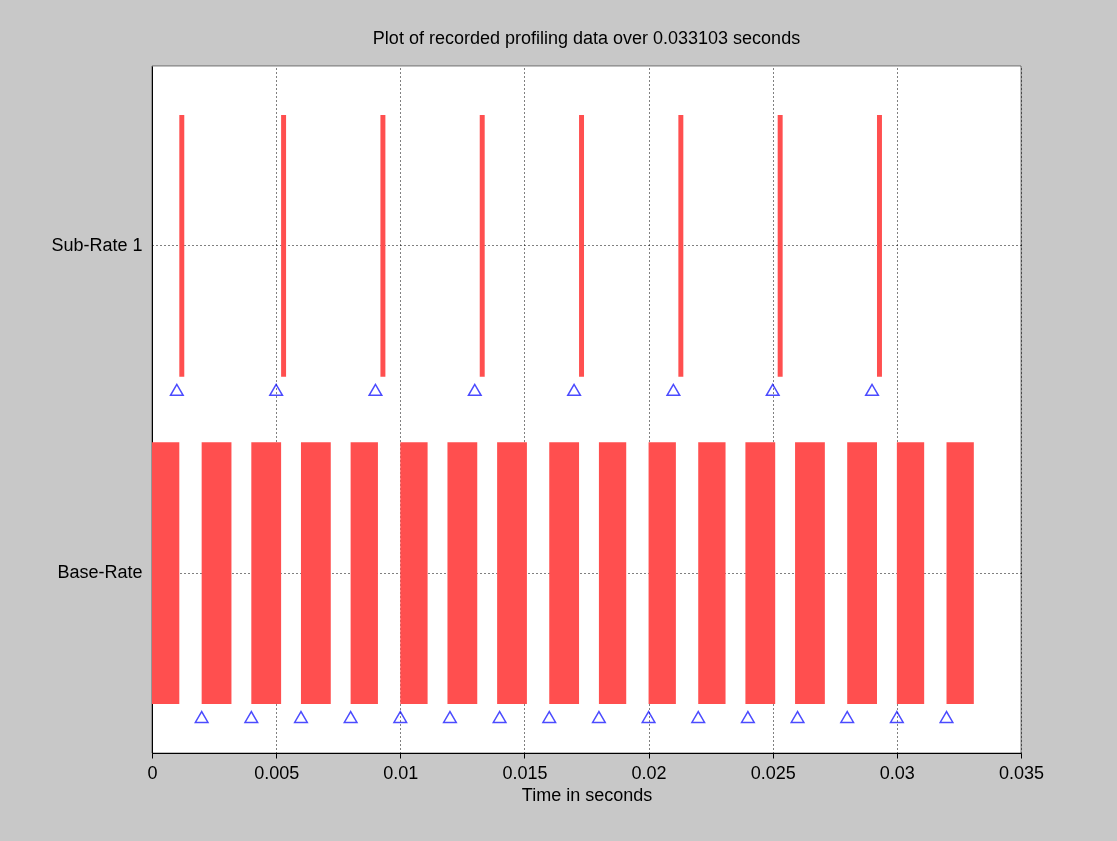  What do you see at coordinates (586, 38) in the screenshot?
I see `chart-title: Plot of recorded profiling data over 0.033103 seconds` at bounding box center [586, 38].